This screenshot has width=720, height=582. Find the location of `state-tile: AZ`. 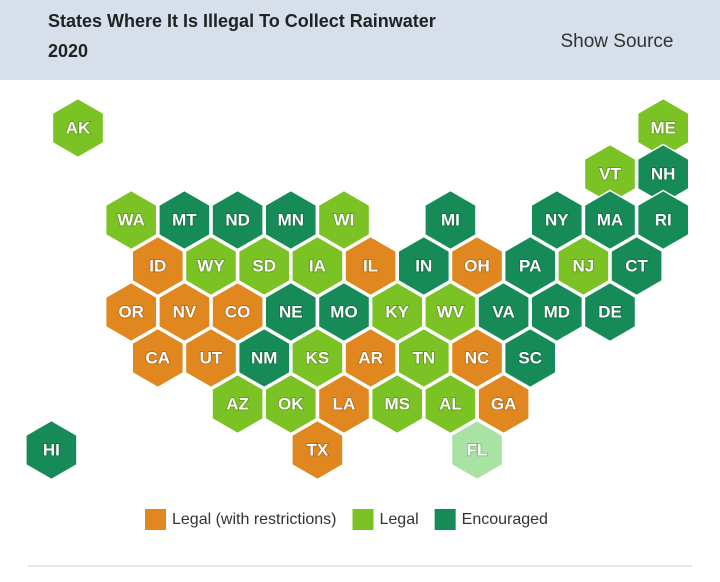

state-tile: AZ is located at coordinates (237, 404).